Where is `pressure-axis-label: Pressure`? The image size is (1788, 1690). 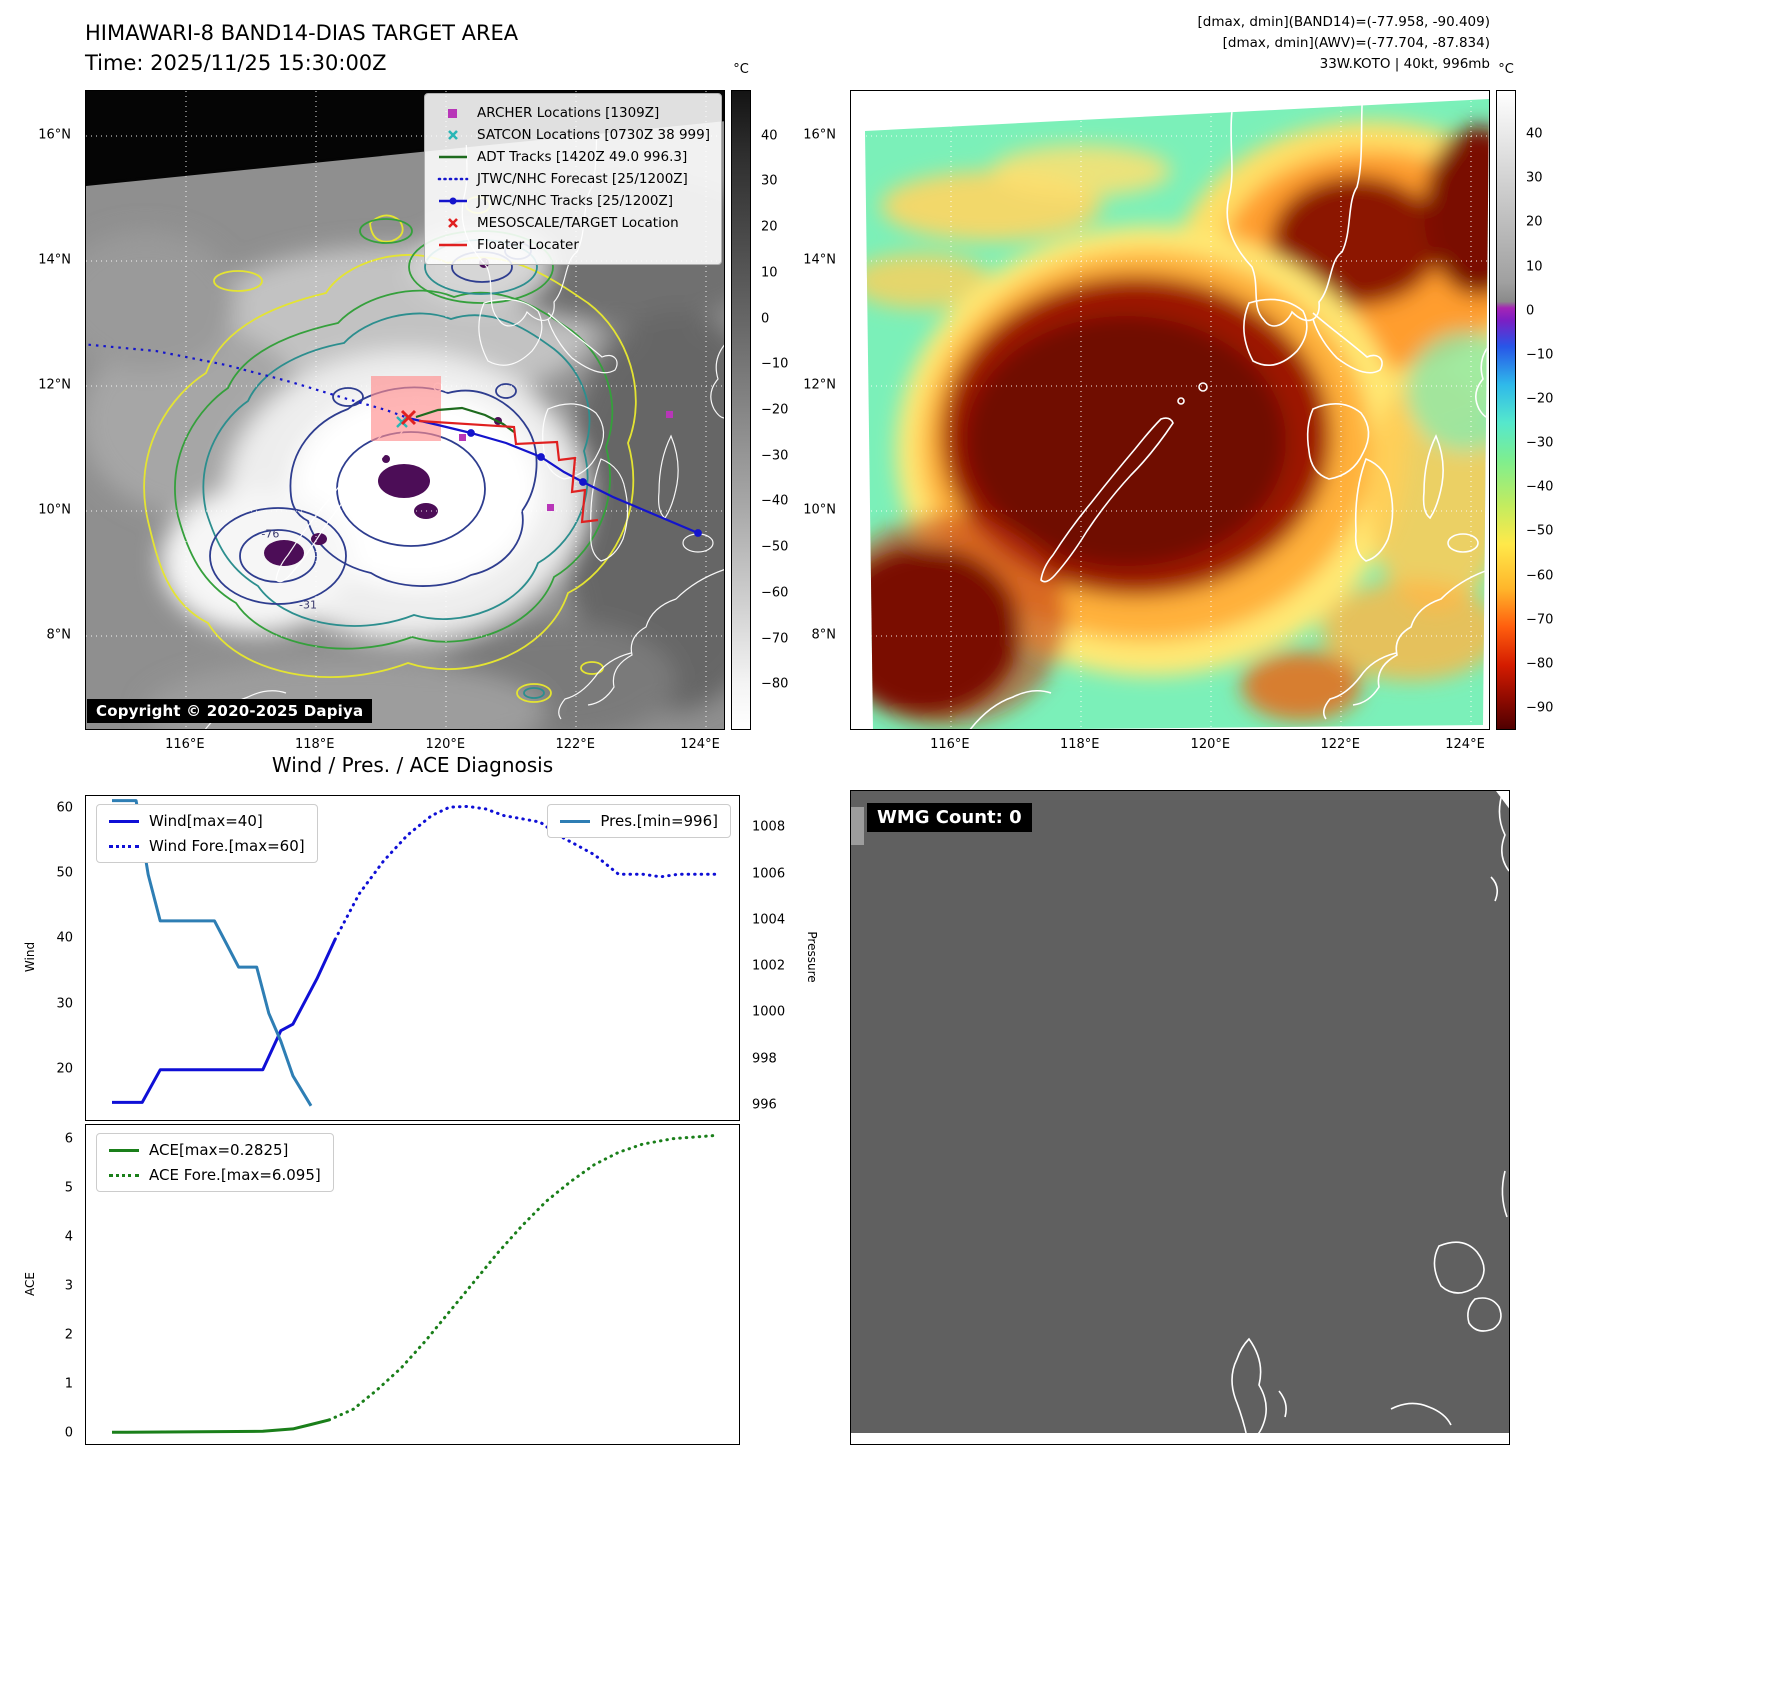 pressure-axis-label: Pressure is located at coordinates (812, 957).